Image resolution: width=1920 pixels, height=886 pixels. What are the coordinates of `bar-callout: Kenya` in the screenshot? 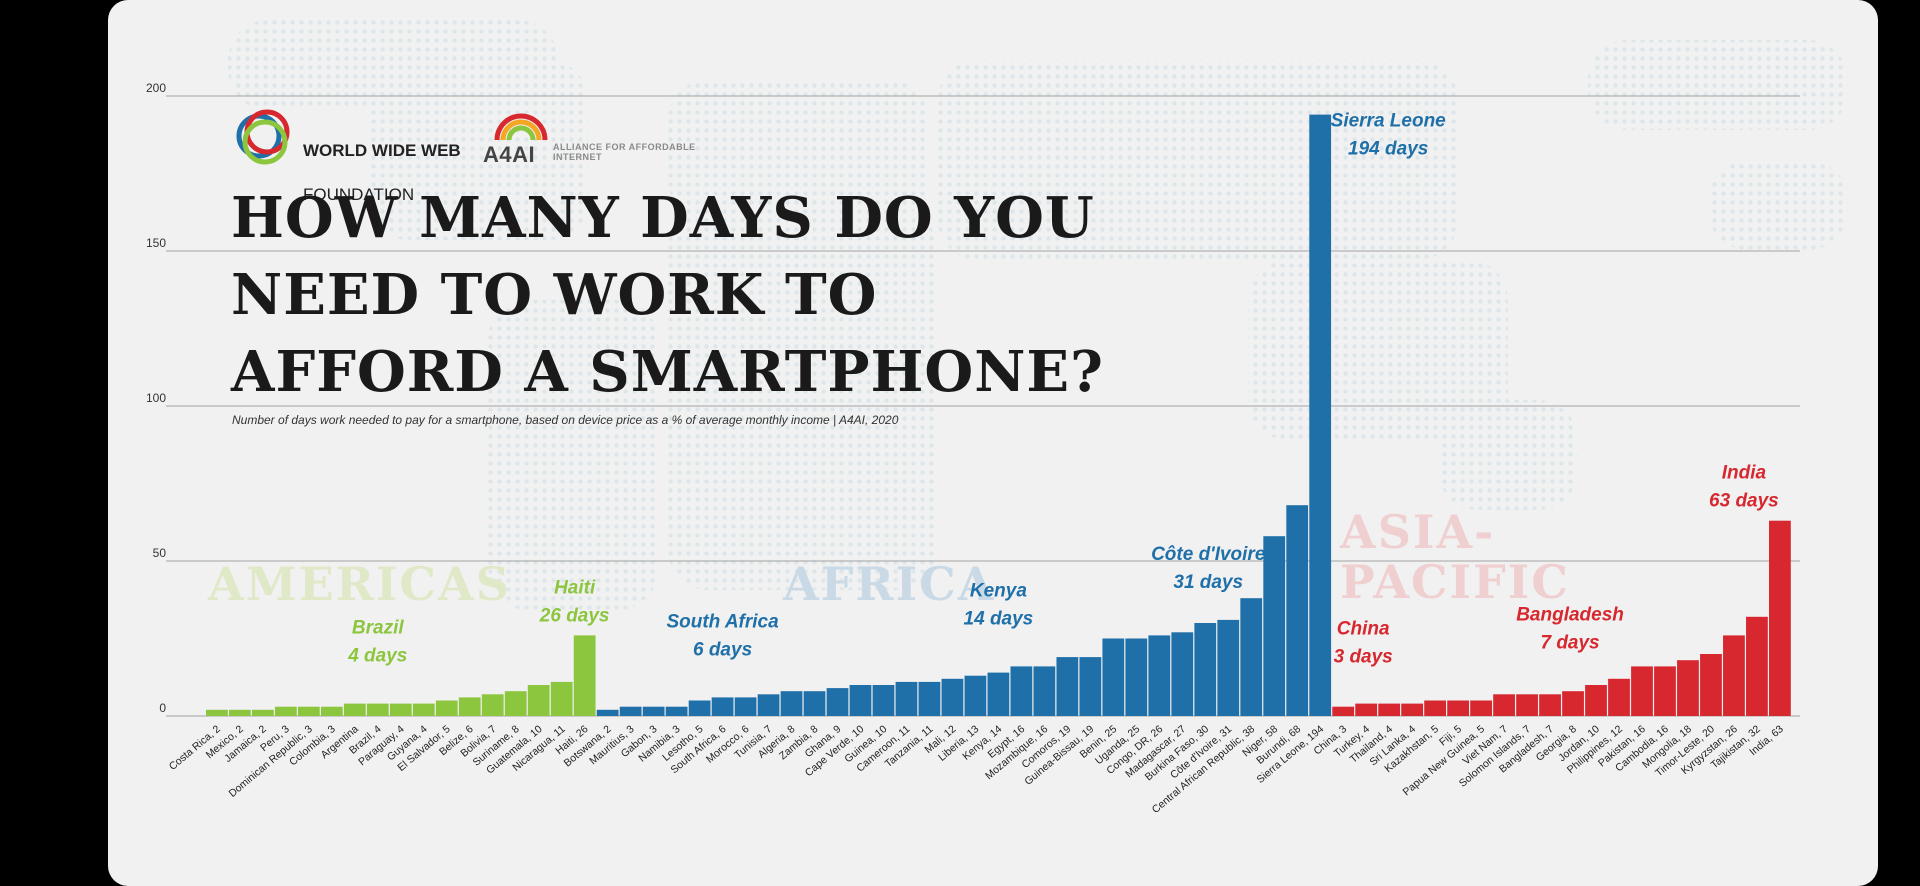 It's located at (998, 591).